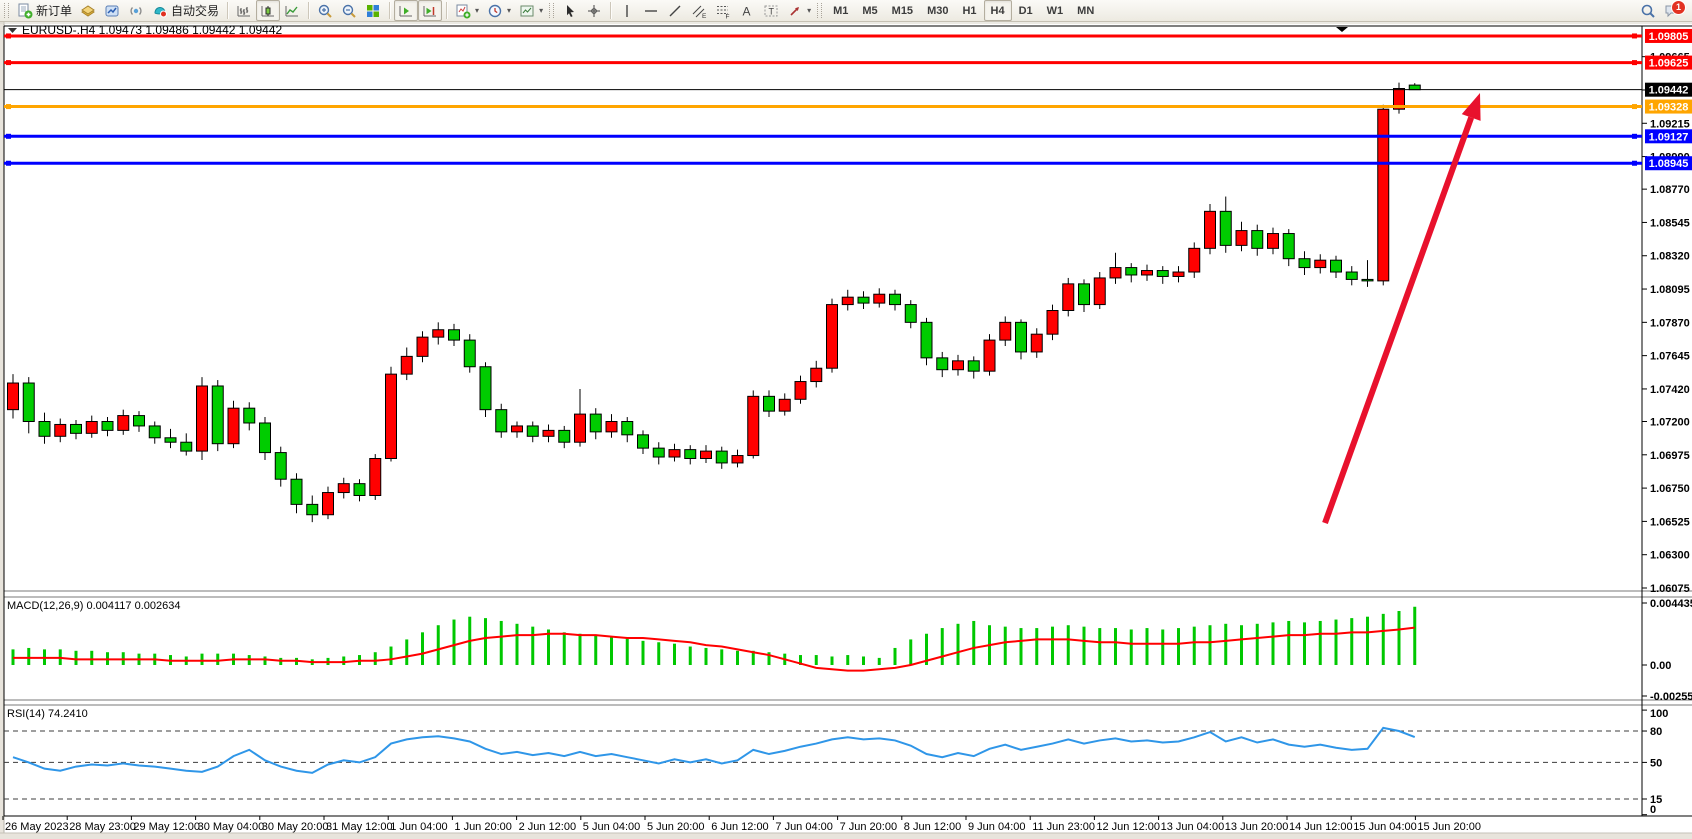  Describe the element at coordinates (1193, 827) in the screenshot. I see `svg-text: 13 Jun 04:00` at that location.